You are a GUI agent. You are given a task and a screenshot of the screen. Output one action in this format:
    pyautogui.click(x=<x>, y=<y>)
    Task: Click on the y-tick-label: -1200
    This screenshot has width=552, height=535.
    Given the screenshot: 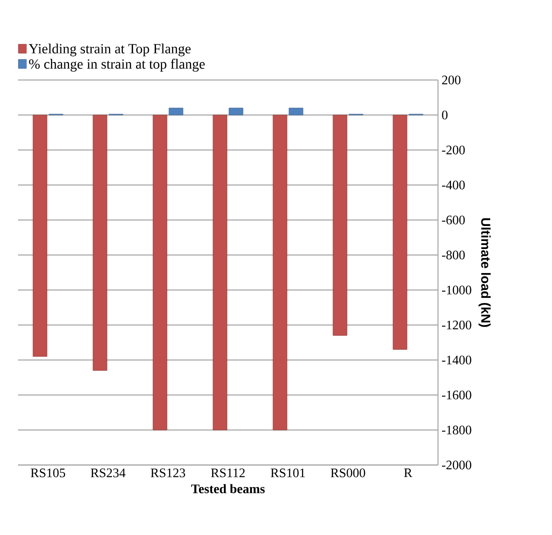 What is the action you would take?
    pyautogui.click(x=457, y=325)
    